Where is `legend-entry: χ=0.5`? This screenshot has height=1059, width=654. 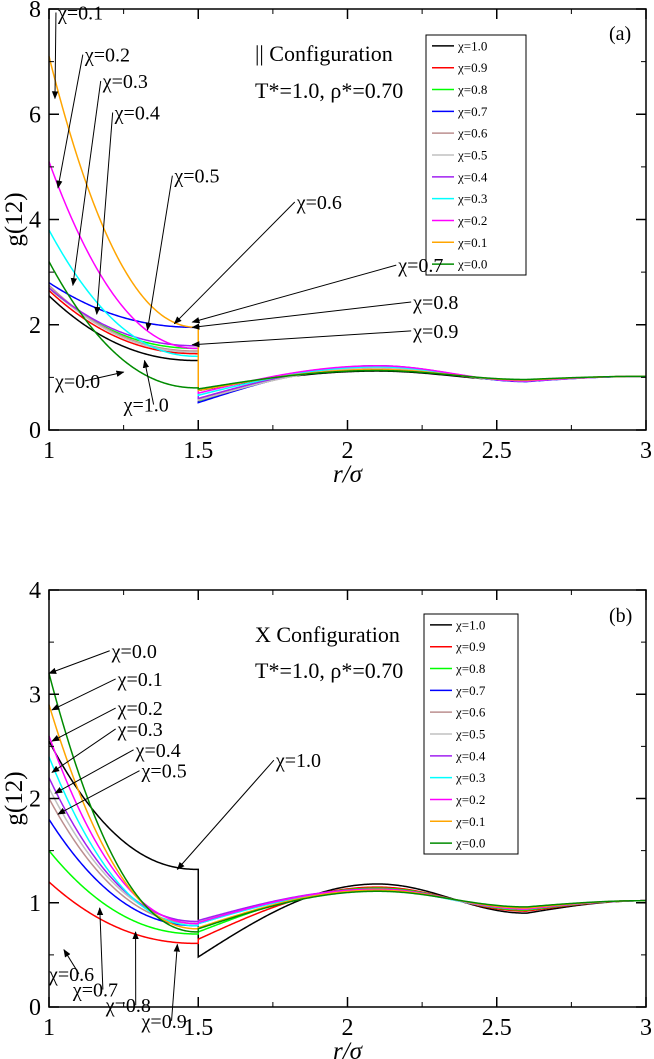 legend-entry: χ=0.5 is located at coordinates (470, 734).